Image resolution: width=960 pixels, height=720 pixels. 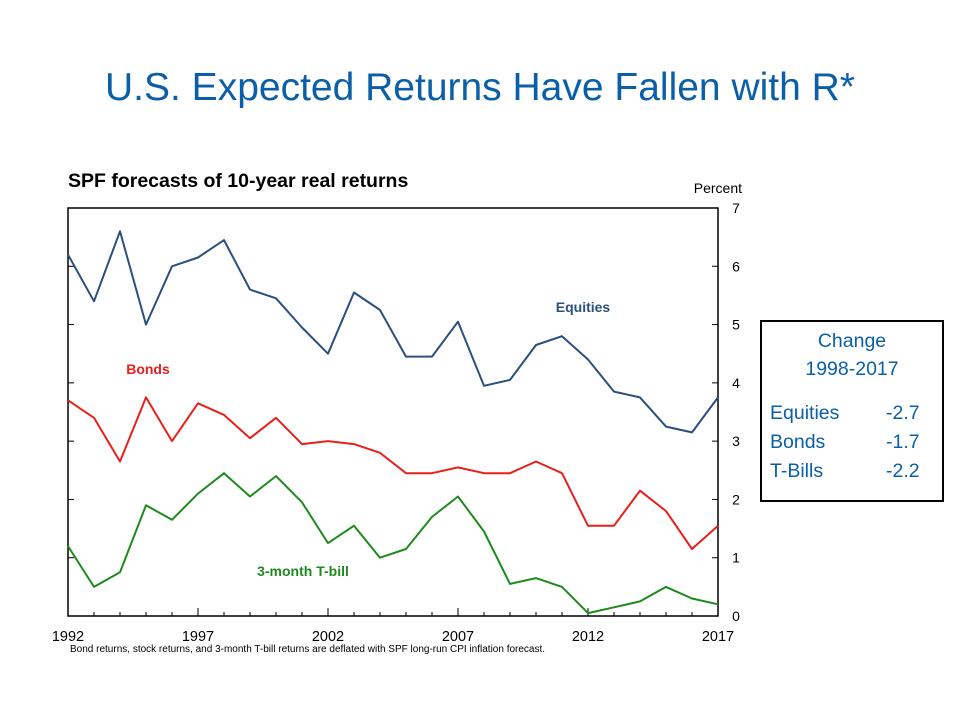 I want to click on change-row-value: -2.7, so click(x=903, y=413).